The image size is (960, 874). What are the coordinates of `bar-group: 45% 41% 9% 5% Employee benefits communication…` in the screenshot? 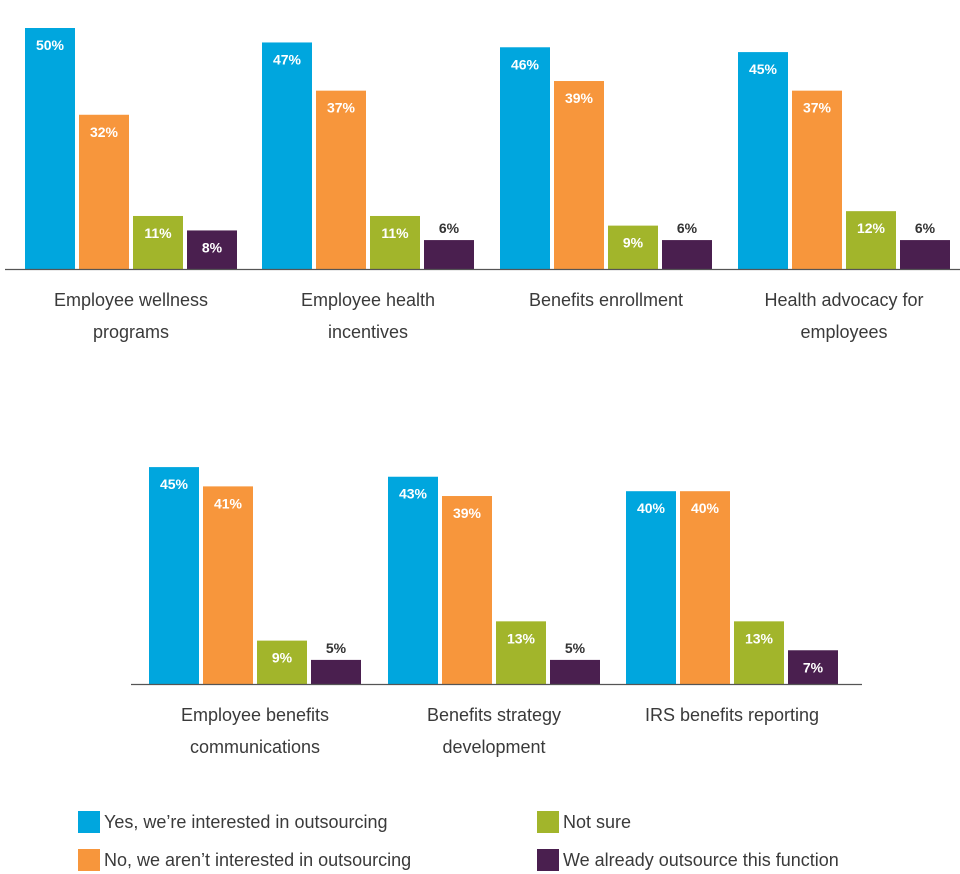 It's located at (255, 612).